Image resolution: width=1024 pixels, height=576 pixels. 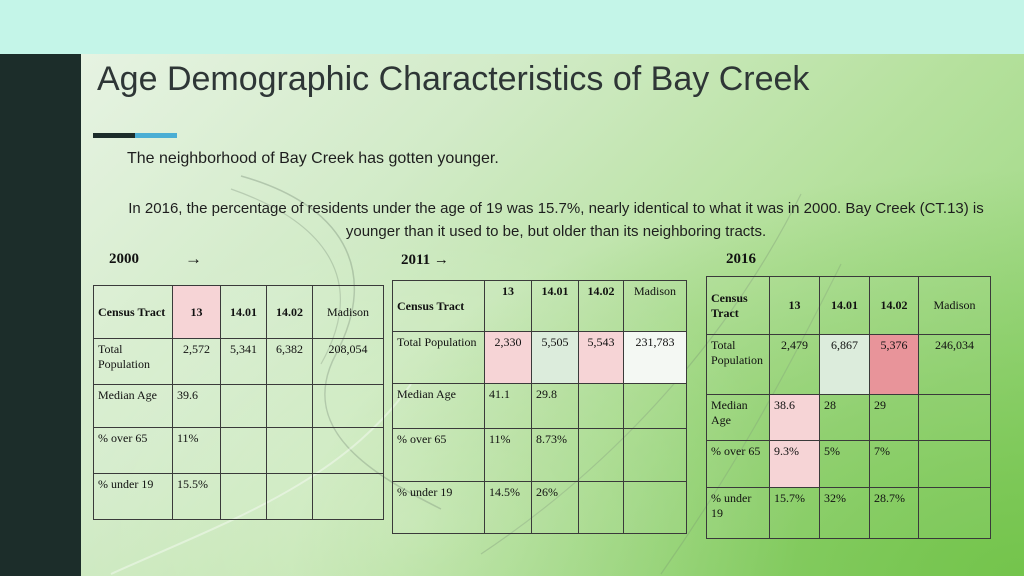 I want to click on table-row: % under 19 15.5%, so click(x=238, y=496).